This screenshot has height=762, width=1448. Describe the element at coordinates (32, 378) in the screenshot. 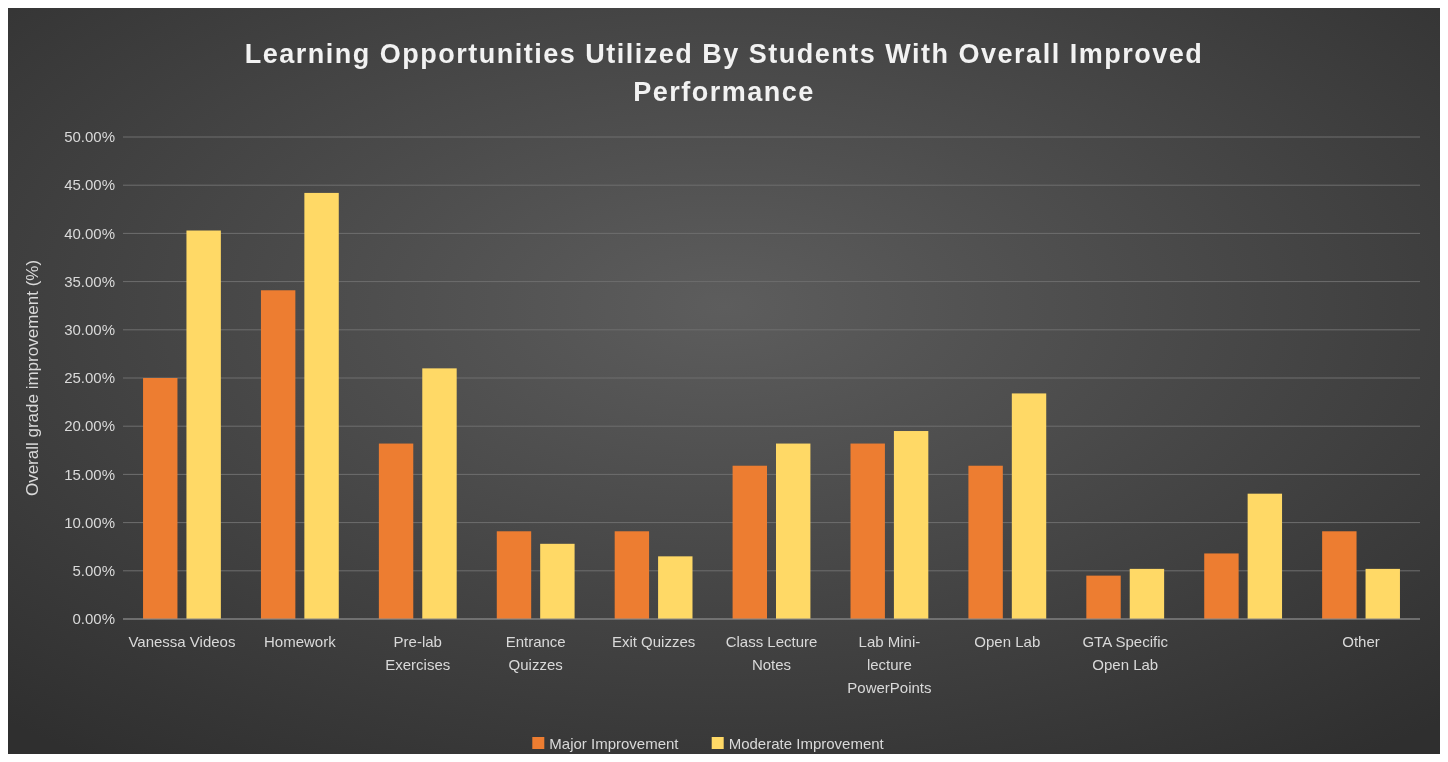

I see `y-axis-title: Overall grade improvement (%)` at that location.